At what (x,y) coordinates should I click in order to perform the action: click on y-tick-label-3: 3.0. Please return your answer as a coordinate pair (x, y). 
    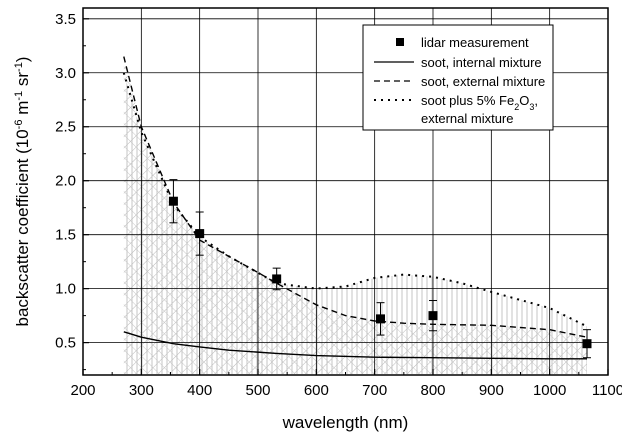
    Looking at the image, I should click on (65, 73).